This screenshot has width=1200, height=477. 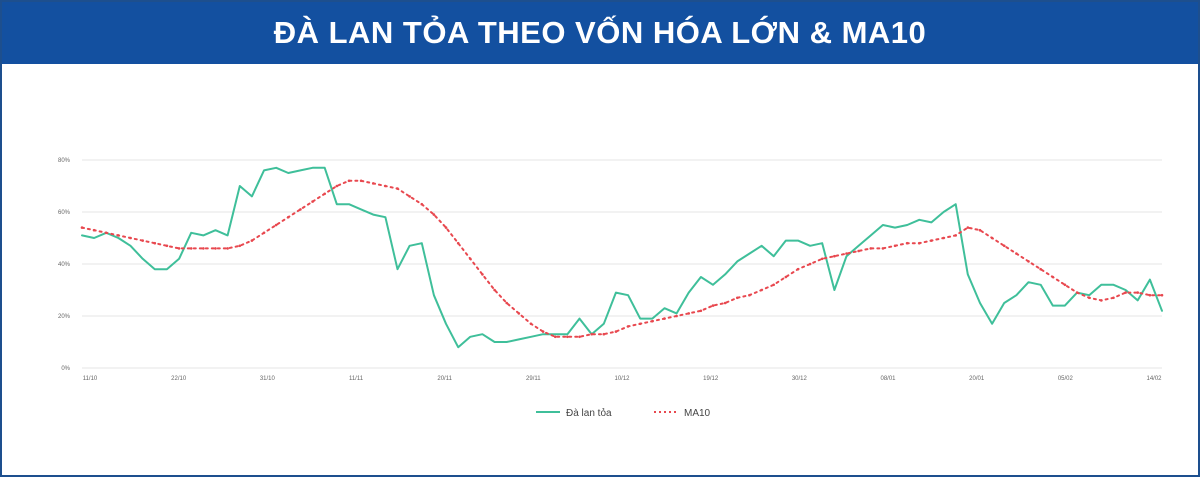 What do you see at coordinates (977, 379) in the screenshot?
I see `x-tick-label: 20/01` at bounding box center [977, 379].